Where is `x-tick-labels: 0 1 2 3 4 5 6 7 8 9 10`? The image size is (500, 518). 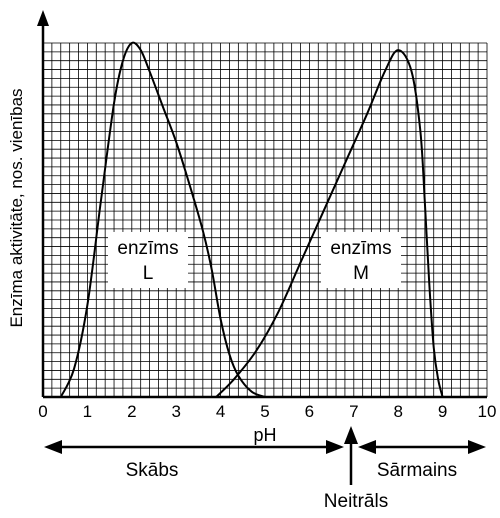
x-tick-labels: 0 1 2 3 4 5 6 7 8 9 10 is located at coordinates (267, 411).